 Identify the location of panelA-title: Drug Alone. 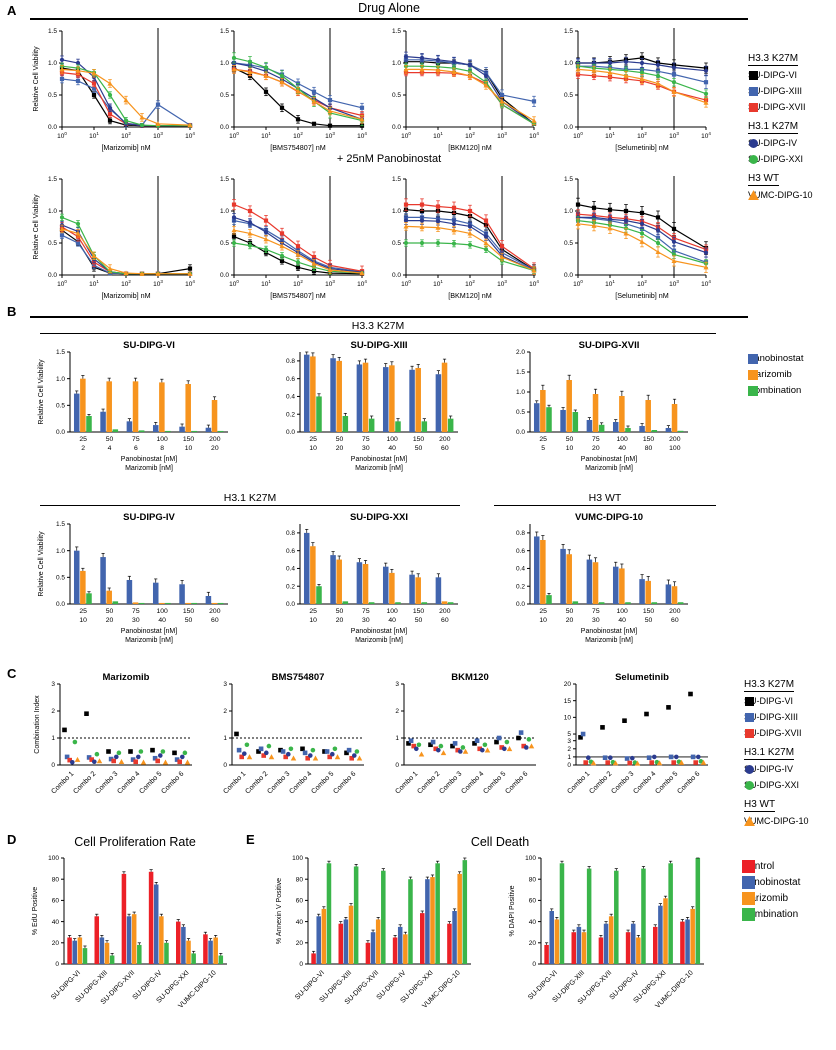
(389, 8).